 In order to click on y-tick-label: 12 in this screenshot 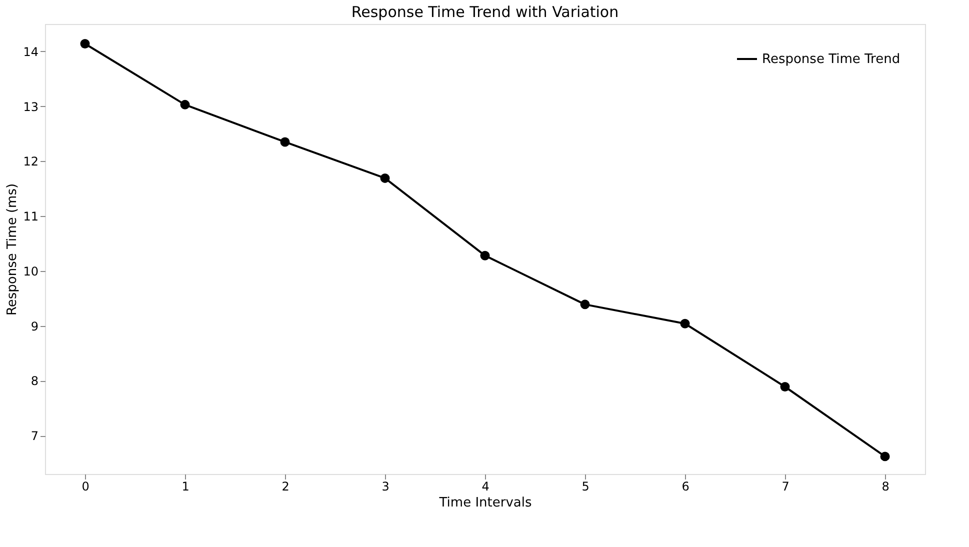, I will do `click(30, 161)`.